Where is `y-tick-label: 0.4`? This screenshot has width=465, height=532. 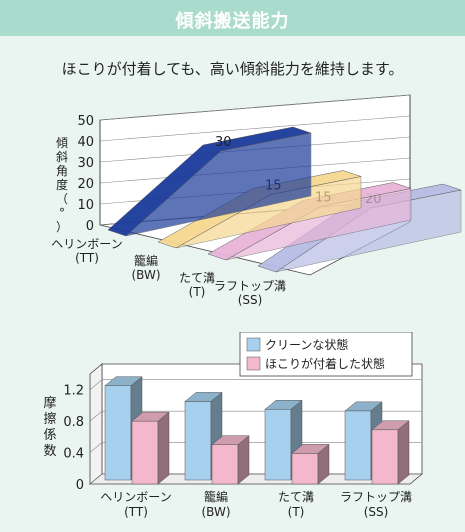
y-tick-label: 0.4 is located at coordinates (73, 454).